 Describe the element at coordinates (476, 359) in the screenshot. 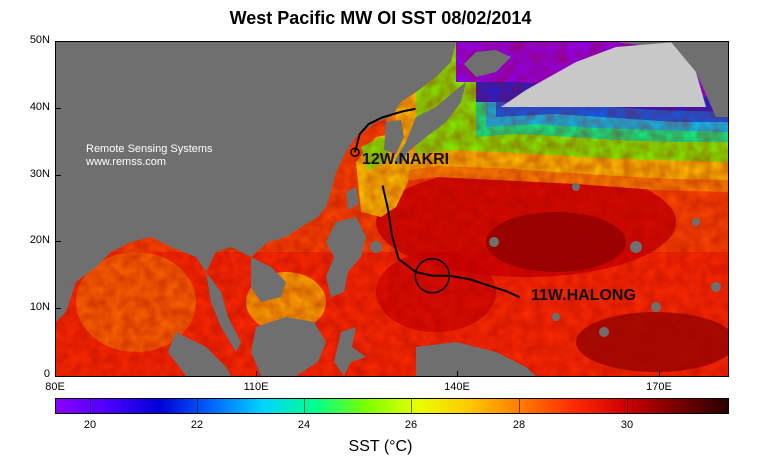

I see `new-guinea` at that location.